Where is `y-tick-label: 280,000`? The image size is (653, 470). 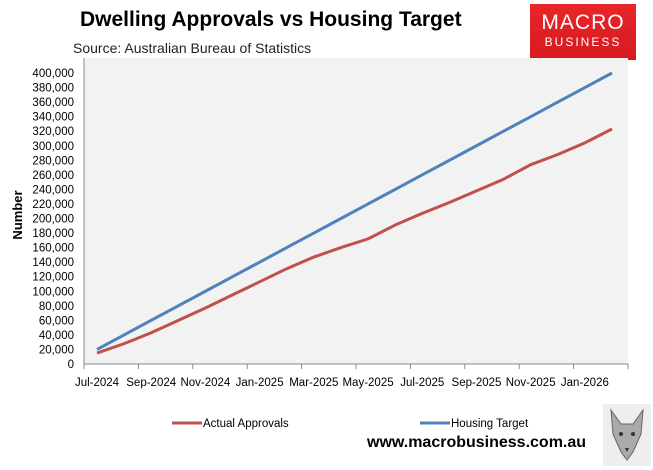
y-tick-label: 280,000 is located at coordinates (53, 161).